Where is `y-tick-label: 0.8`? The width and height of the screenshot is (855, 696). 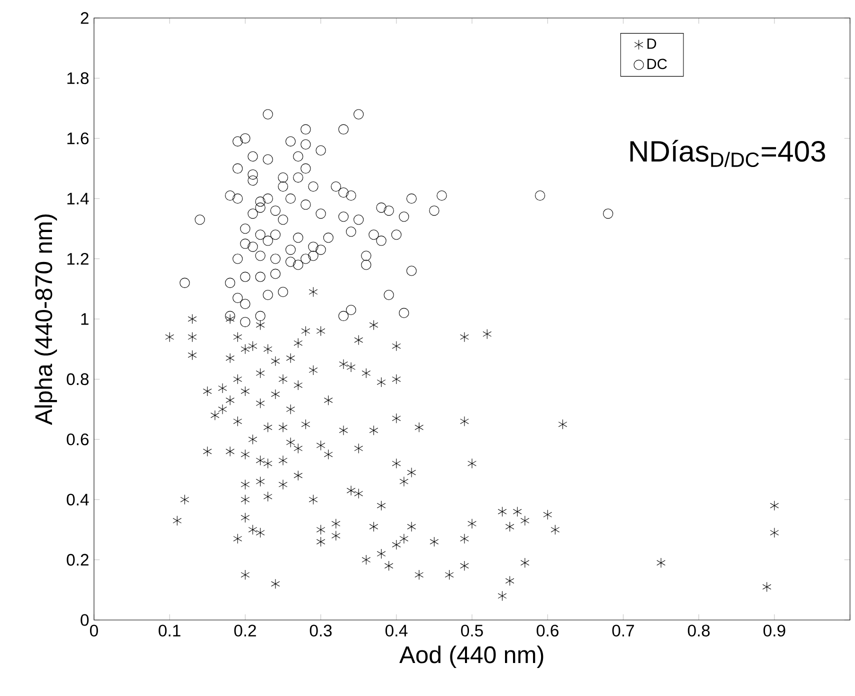 y-tick-label: 0.8 is located at coordinates (77, 379).